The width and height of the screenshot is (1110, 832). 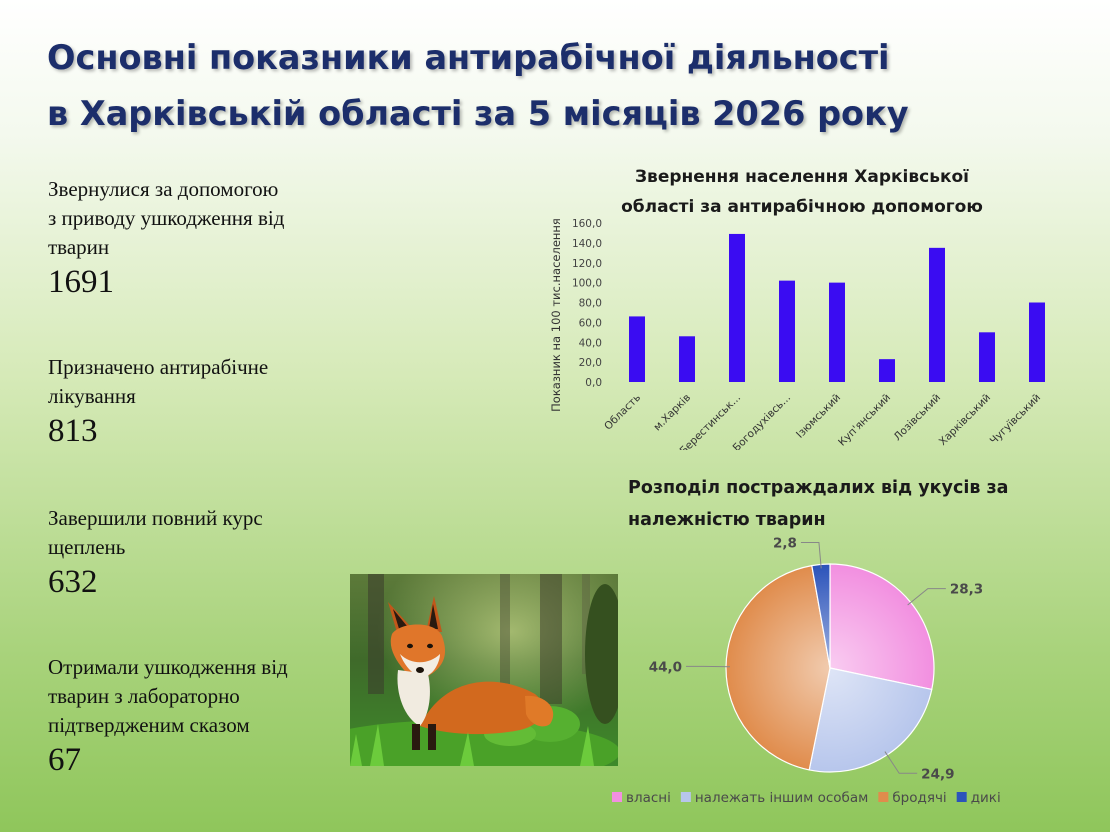 I want to click on bar-chart-title-line1: Звернення населення Харківської, so click(x=802, y=177).